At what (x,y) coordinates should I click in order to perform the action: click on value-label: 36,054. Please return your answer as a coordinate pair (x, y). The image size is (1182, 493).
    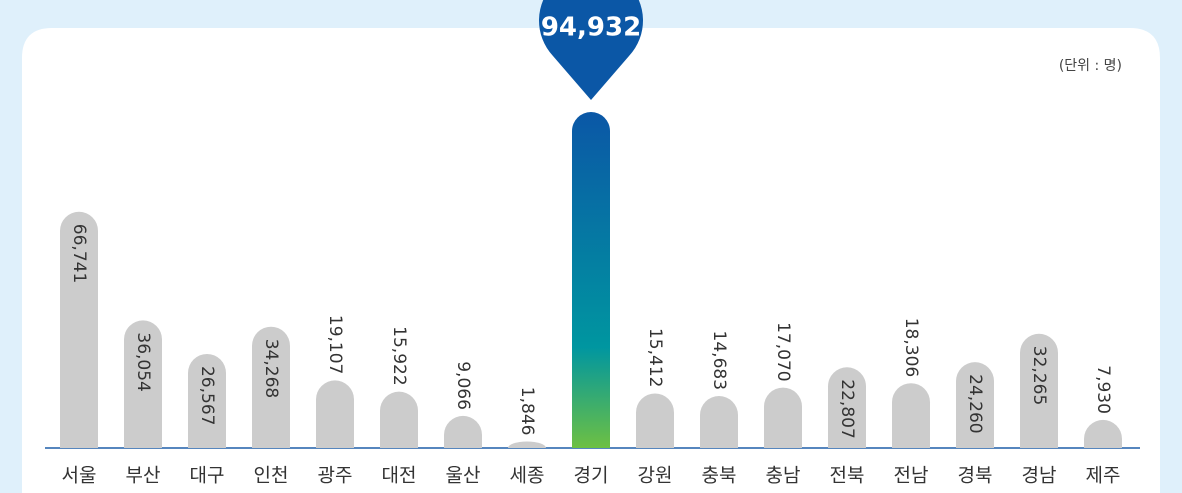
    Looking at the image, I should click on (143, 361).